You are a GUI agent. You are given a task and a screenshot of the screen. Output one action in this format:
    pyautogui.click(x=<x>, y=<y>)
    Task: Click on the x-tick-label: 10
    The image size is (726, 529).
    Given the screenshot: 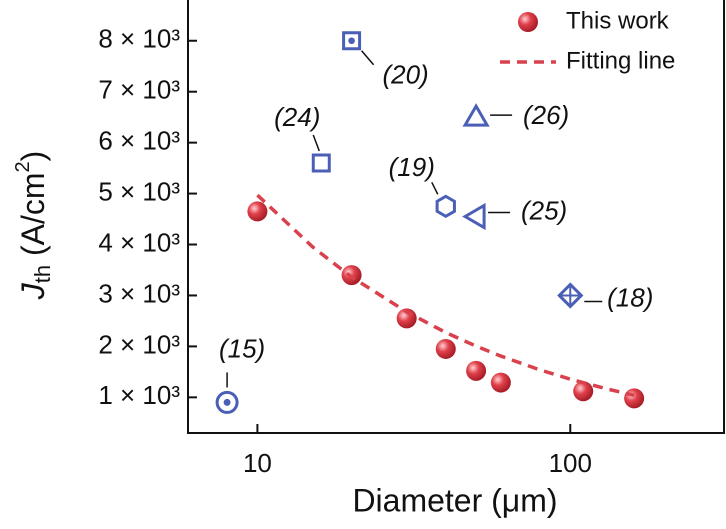 What is the action you would take?
    pyautogui.click(x=257, y=463)
    